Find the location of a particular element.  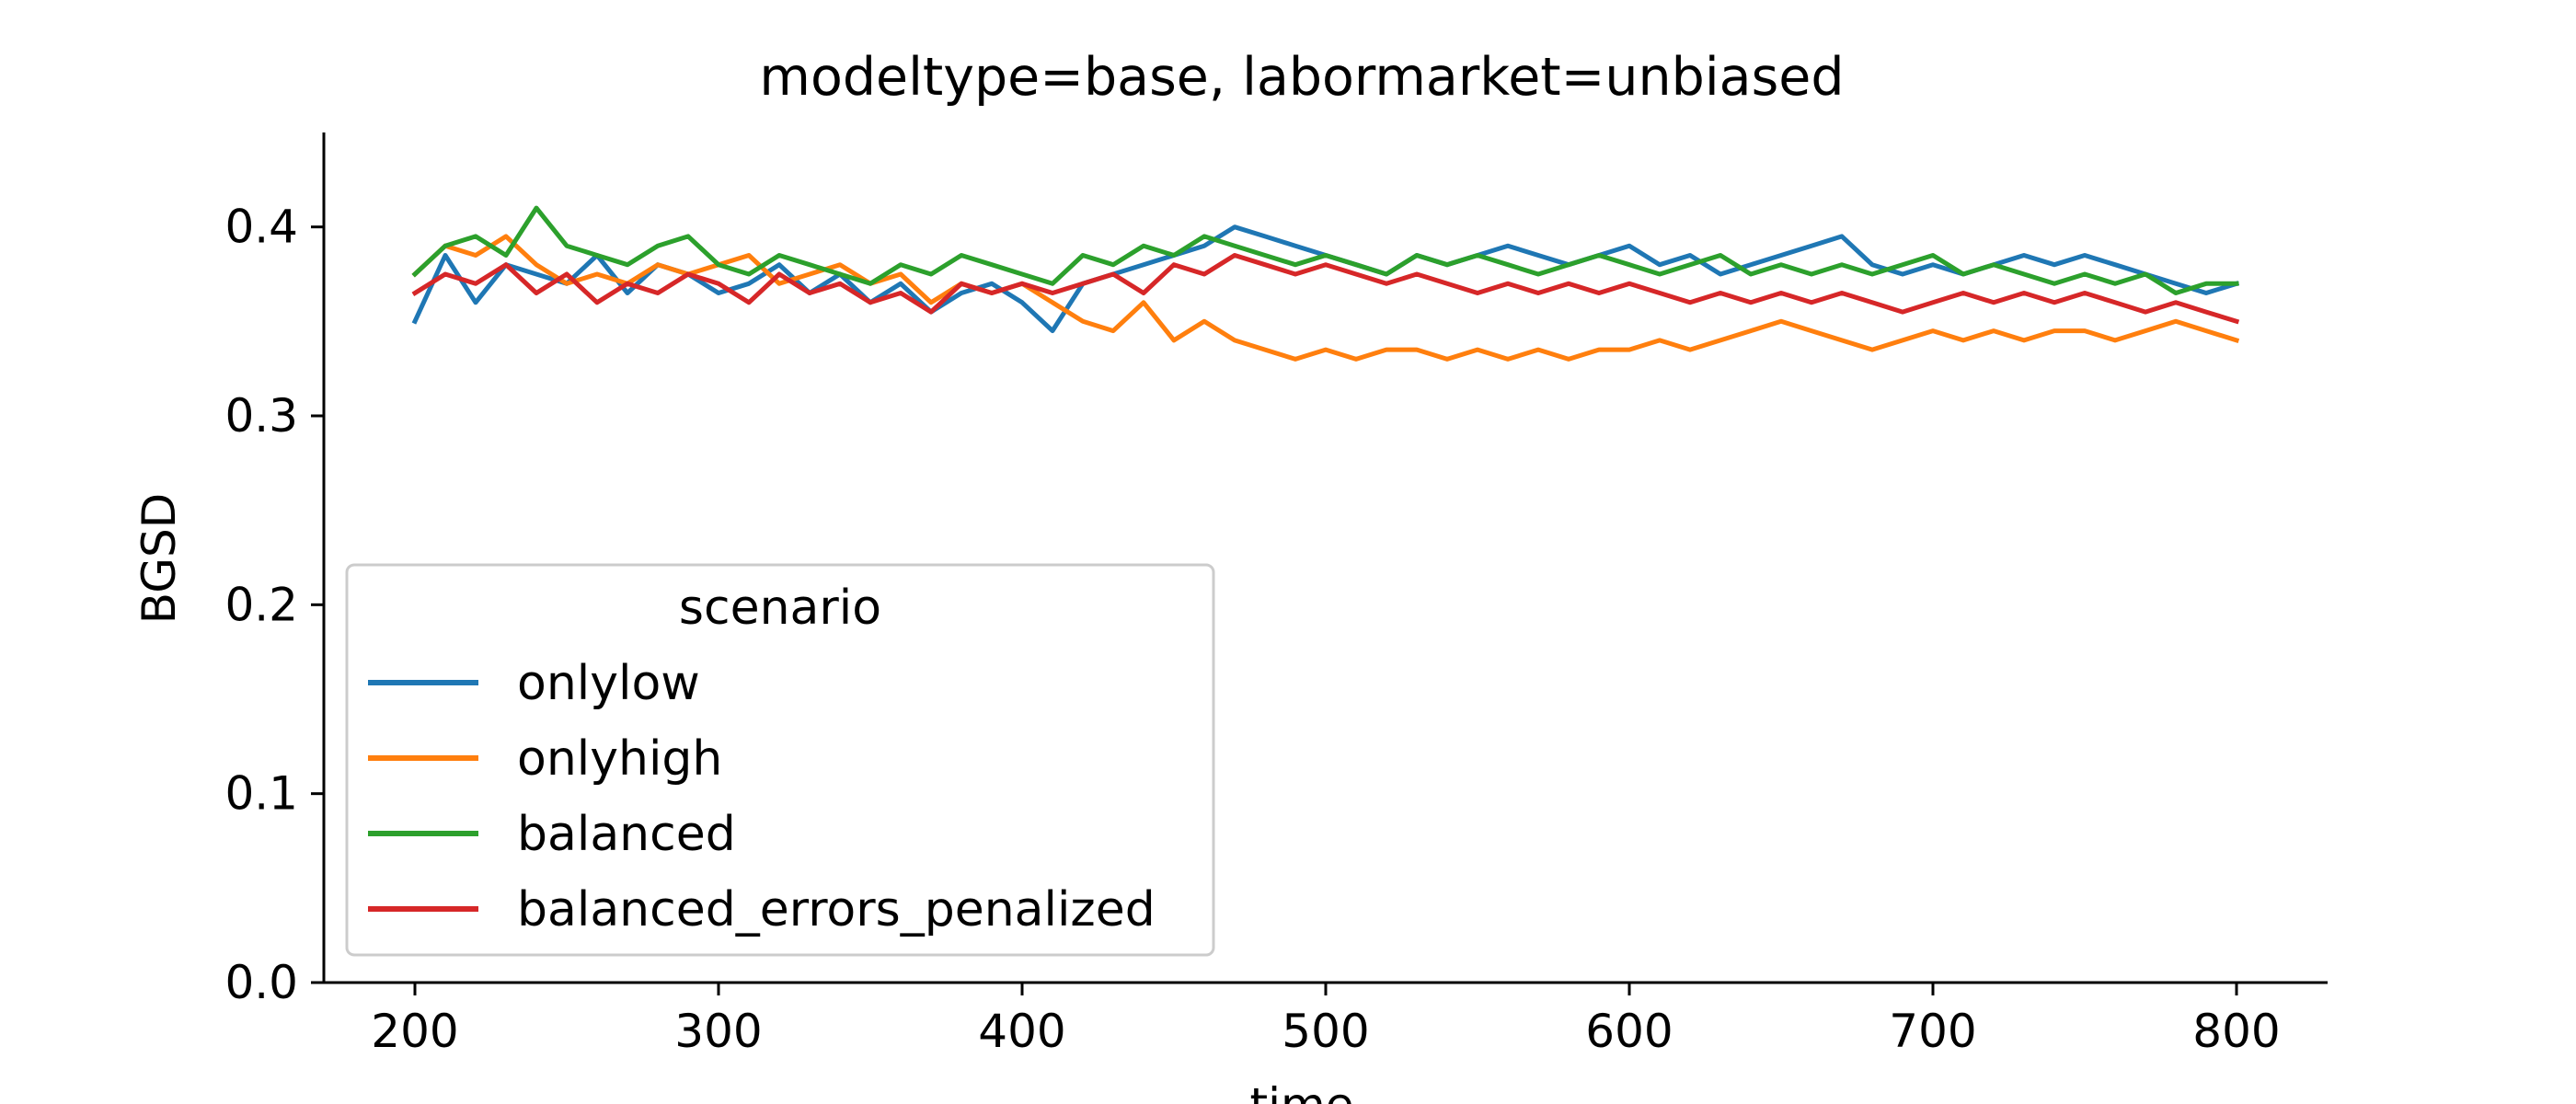

legend-label-balanced_errors_penalized: balanced_errors_penalized is located at coordinates (836, 909).